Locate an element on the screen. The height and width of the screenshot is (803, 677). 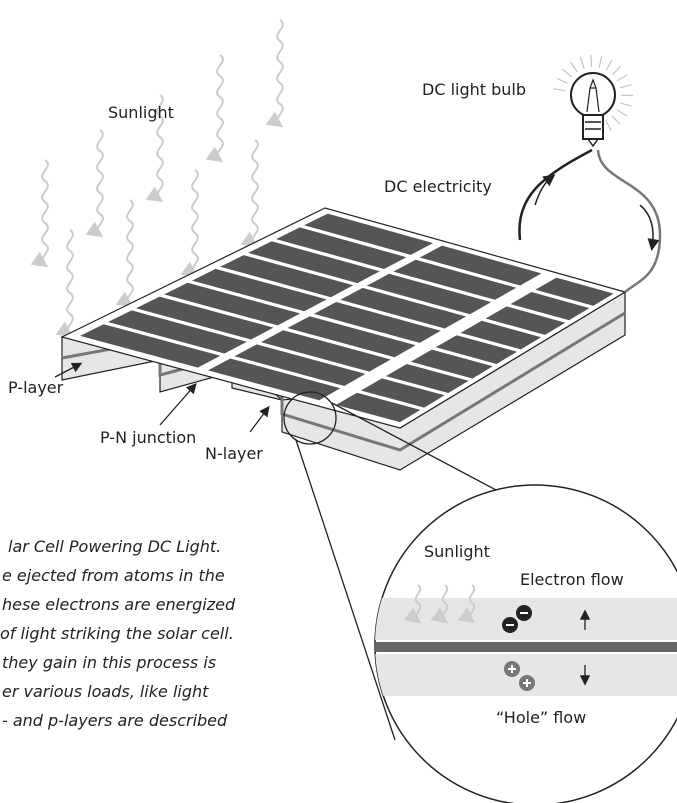
caption-line: er various loads, like light is located at coordinates (105, 691).